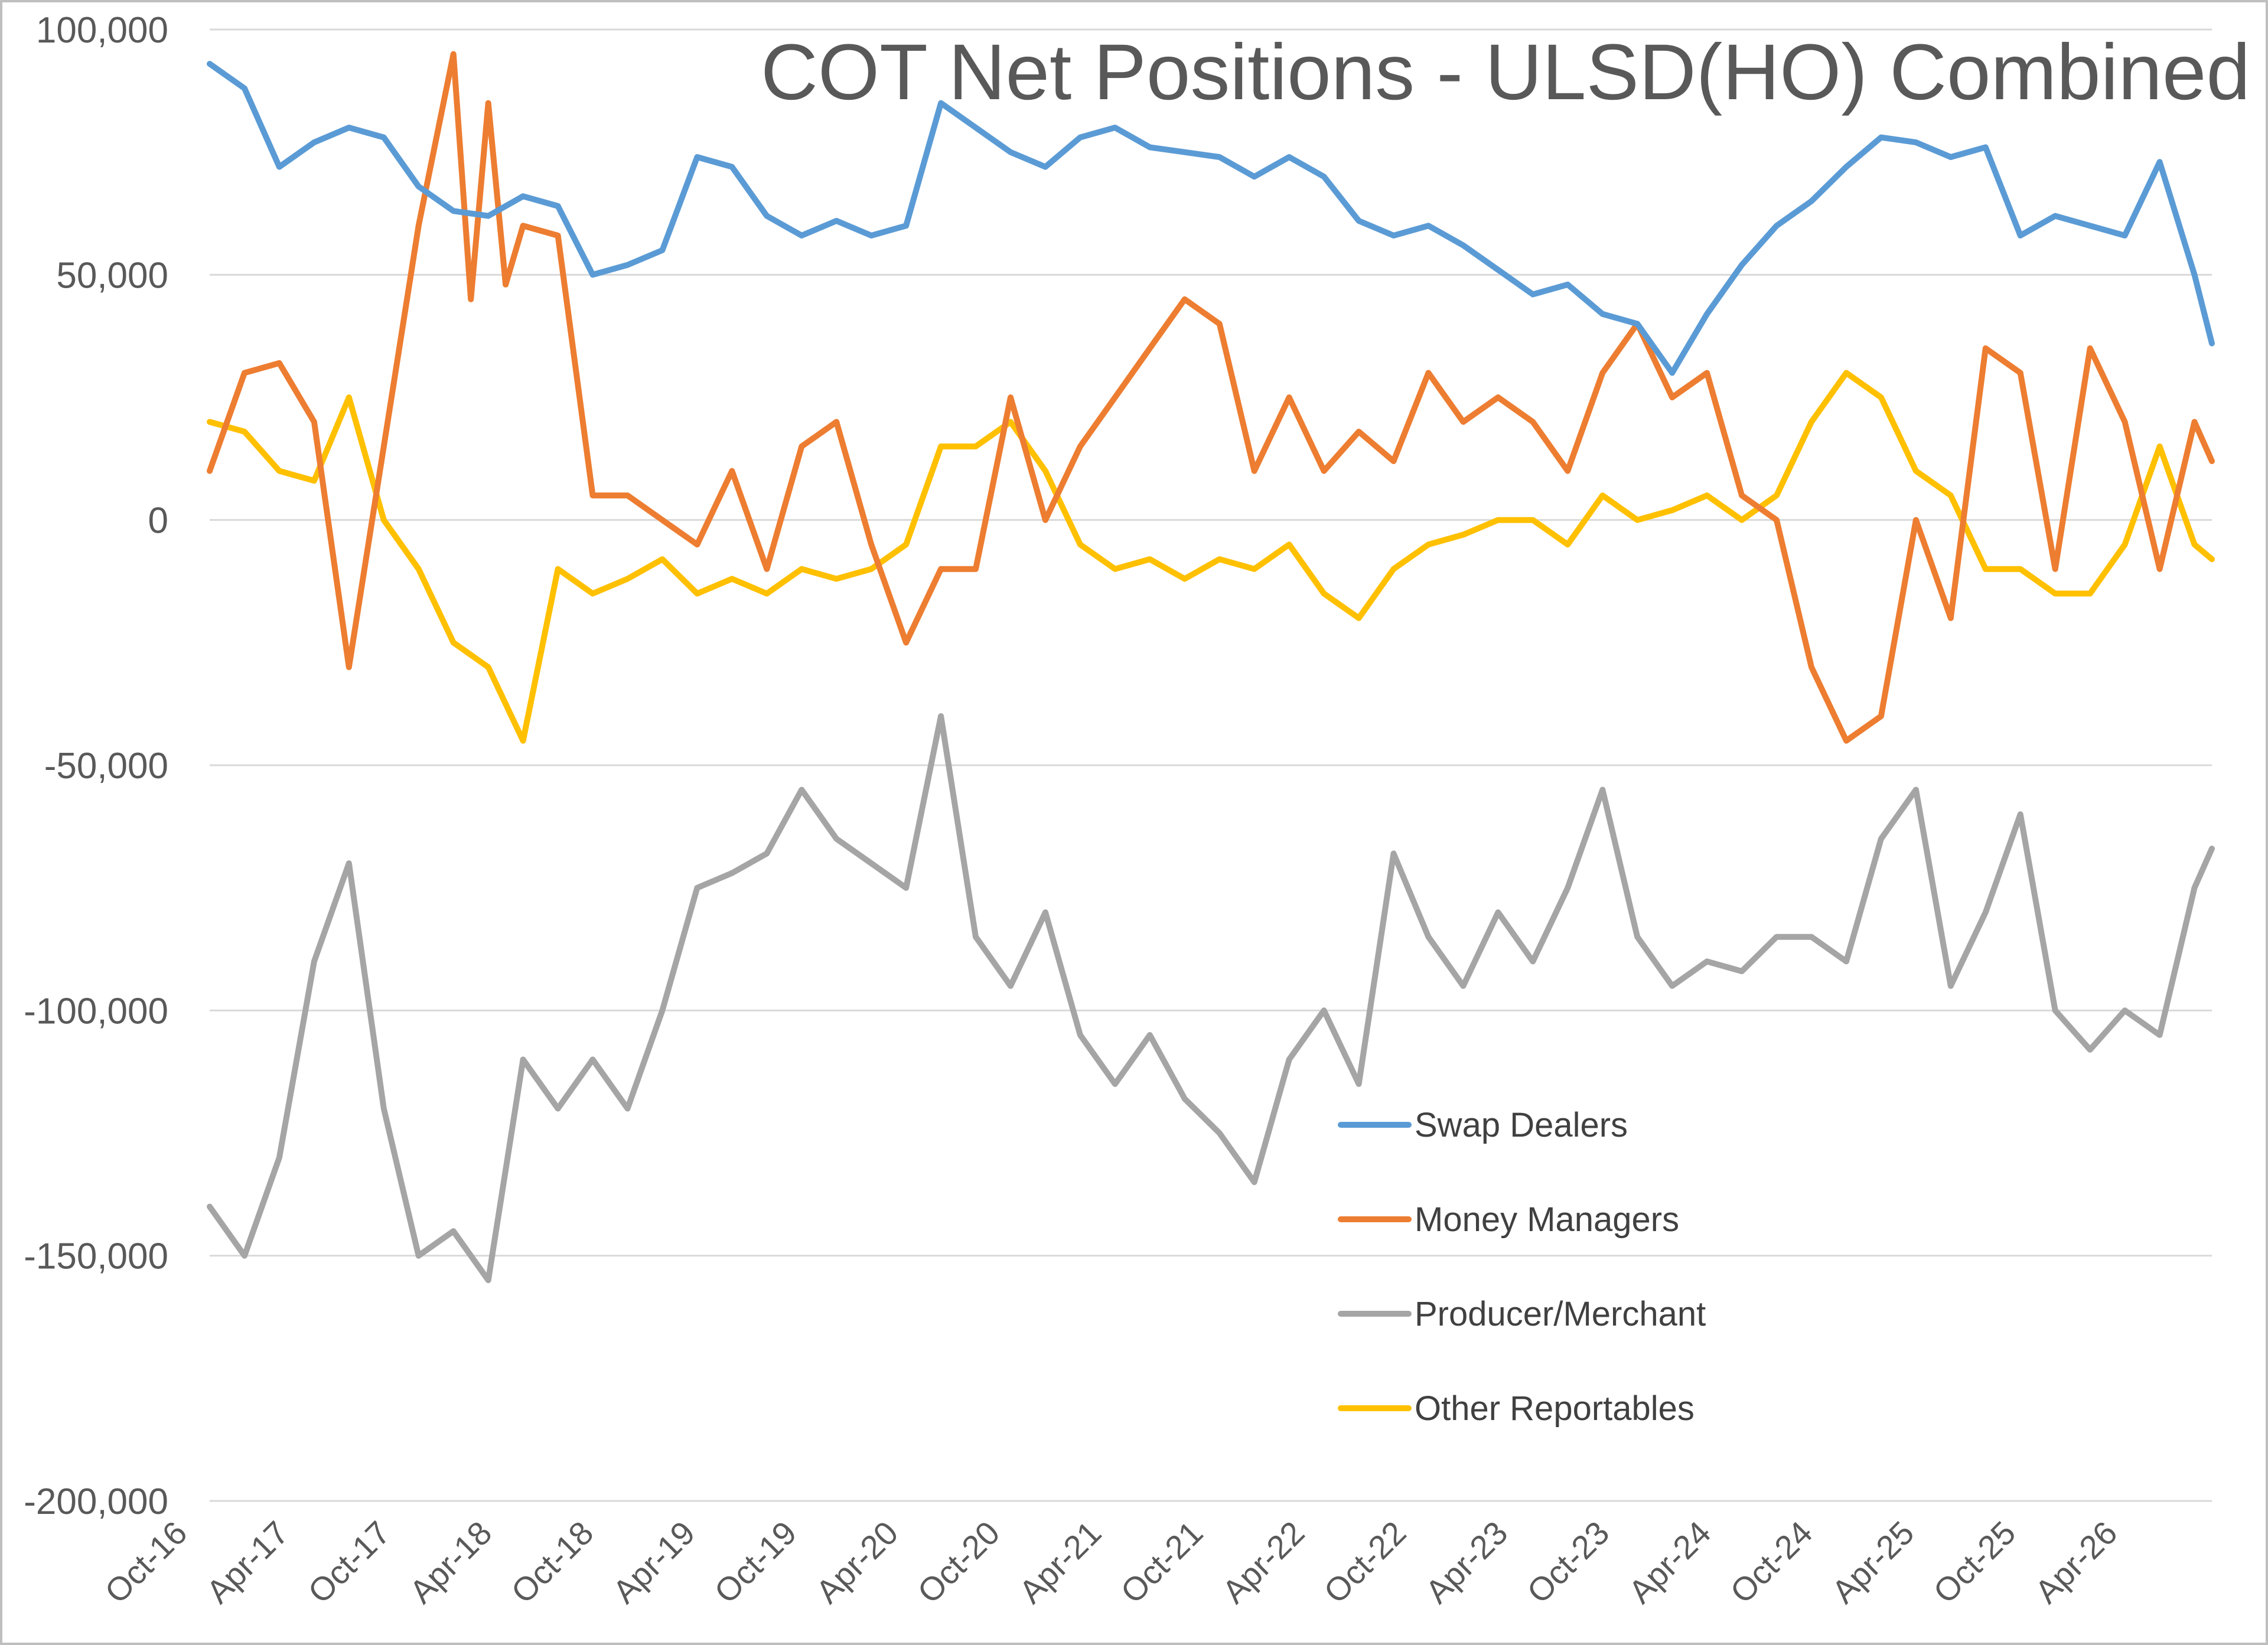  I want to click on y-tick-label: -200,000, so click(96, 1501).